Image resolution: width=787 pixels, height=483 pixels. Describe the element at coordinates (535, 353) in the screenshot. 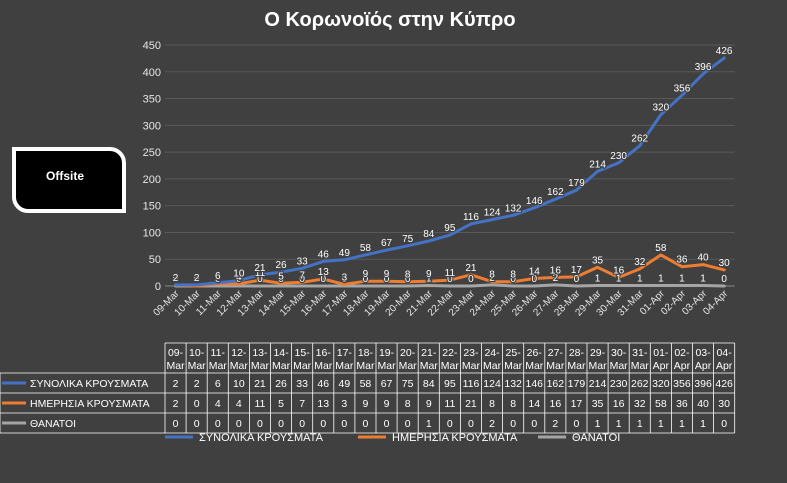

I see `table-header-cell: 26-` at that location.